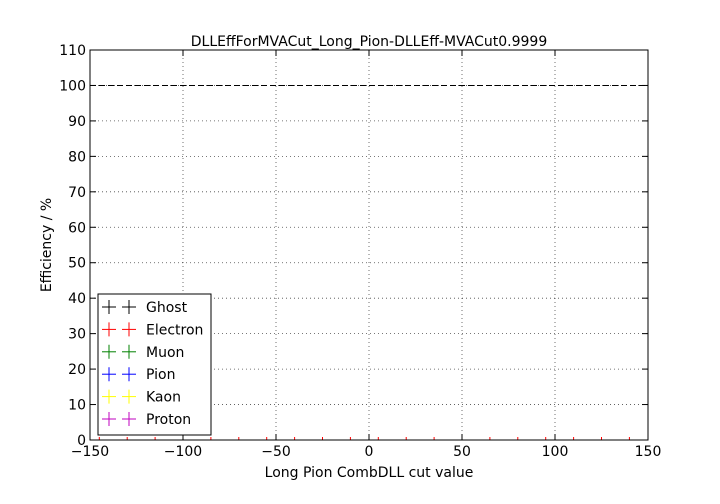  What do you see at coordinates (77, 299) in the screenshot?
I see `y-tick-label: 40` at bounding box center [77, 299].